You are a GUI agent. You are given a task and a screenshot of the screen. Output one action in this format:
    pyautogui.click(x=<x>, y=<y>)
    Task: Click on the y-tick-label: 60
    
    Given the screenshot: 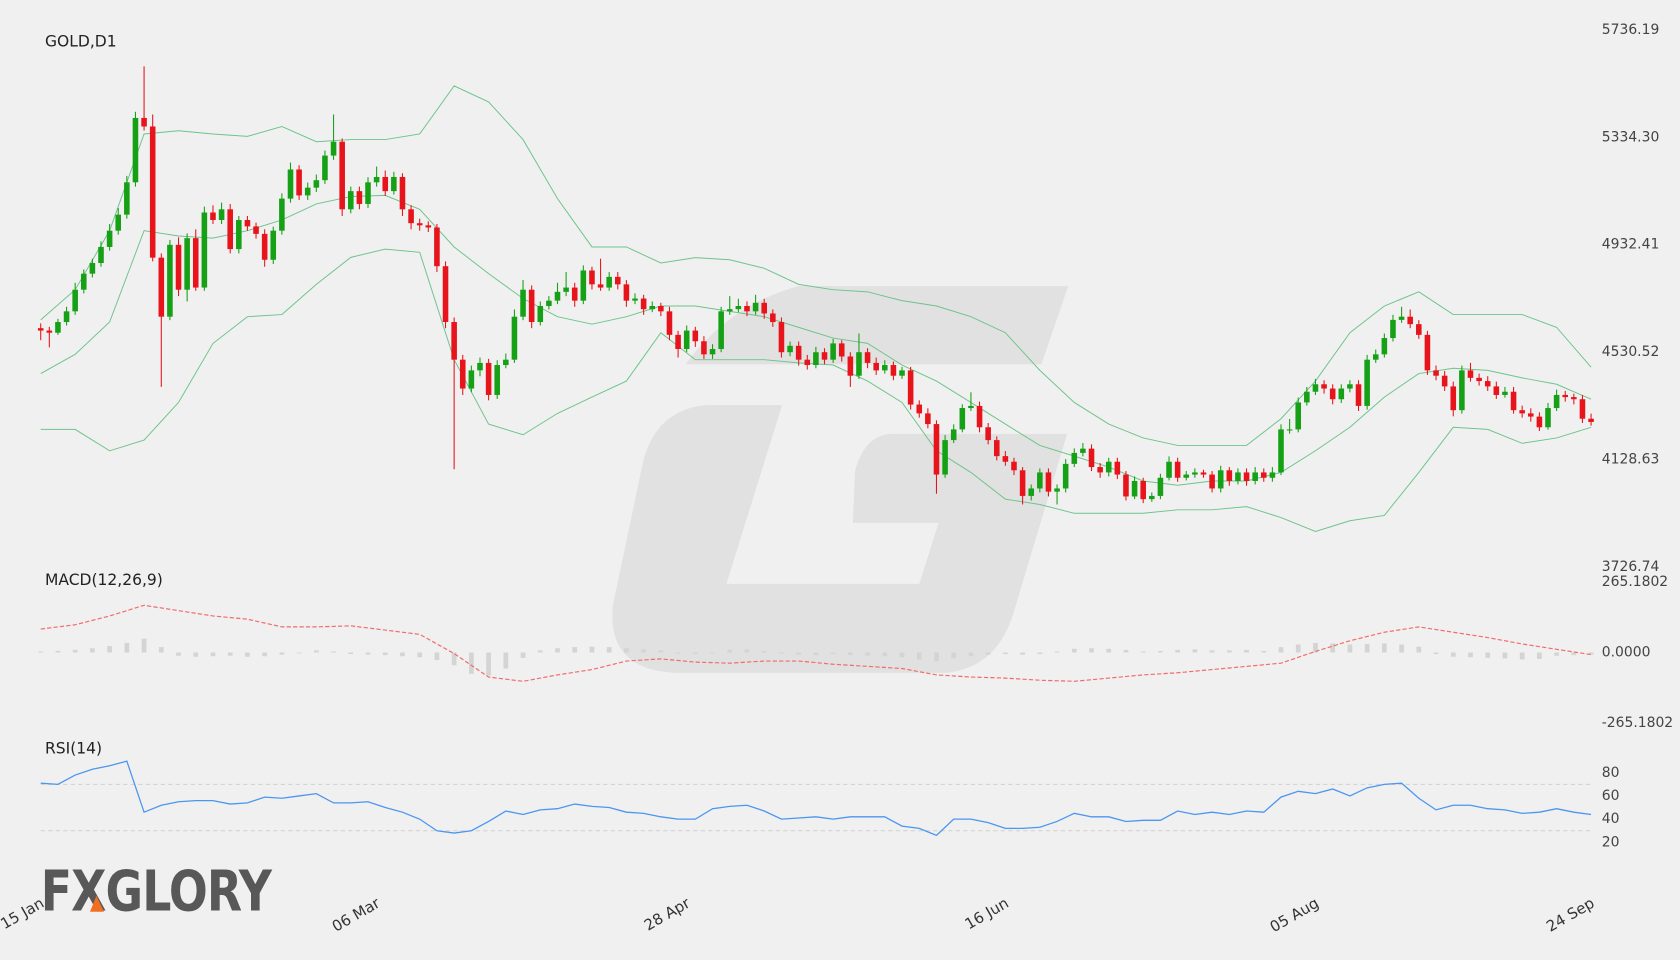 What is the action you would take?
    pyautogui.click(x=1611, y=796)
    